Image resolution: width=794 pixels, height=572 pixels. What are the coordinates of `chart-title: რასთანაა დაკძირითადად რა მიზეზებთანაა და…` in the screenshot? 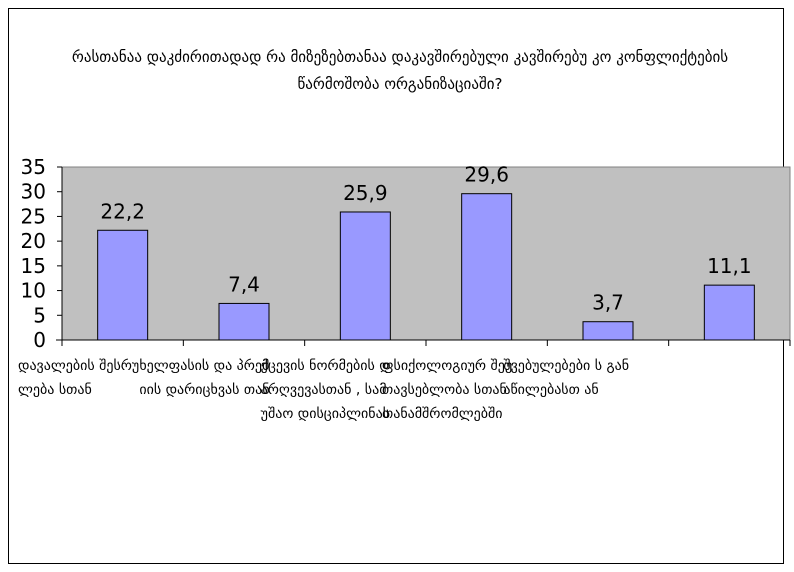 It's located at (400, 70).